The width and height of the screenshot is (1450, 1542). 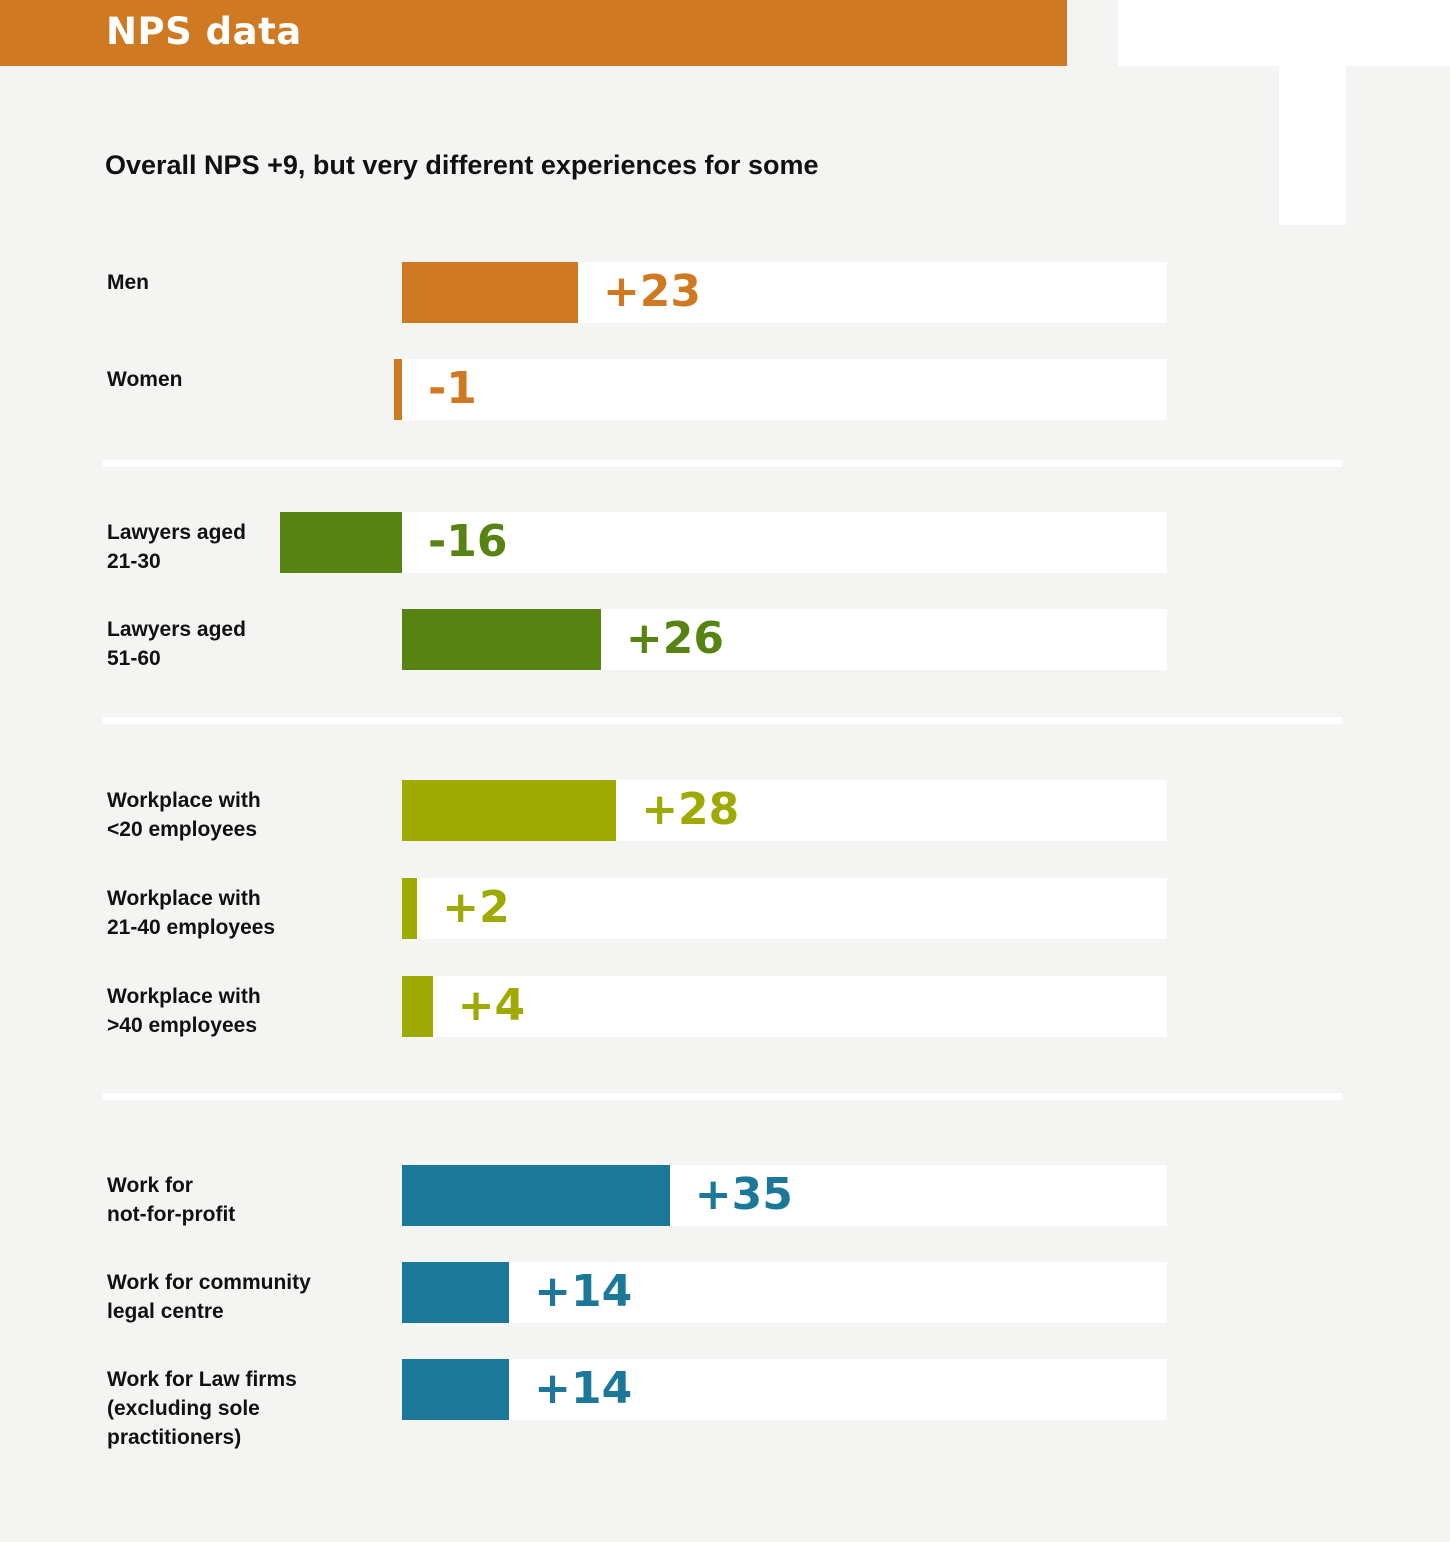 What do you see at coordinates (176, 547) in the screenshot?
I see `row-label: Lawyers aged 21-30` at bounding box center [176, 547].